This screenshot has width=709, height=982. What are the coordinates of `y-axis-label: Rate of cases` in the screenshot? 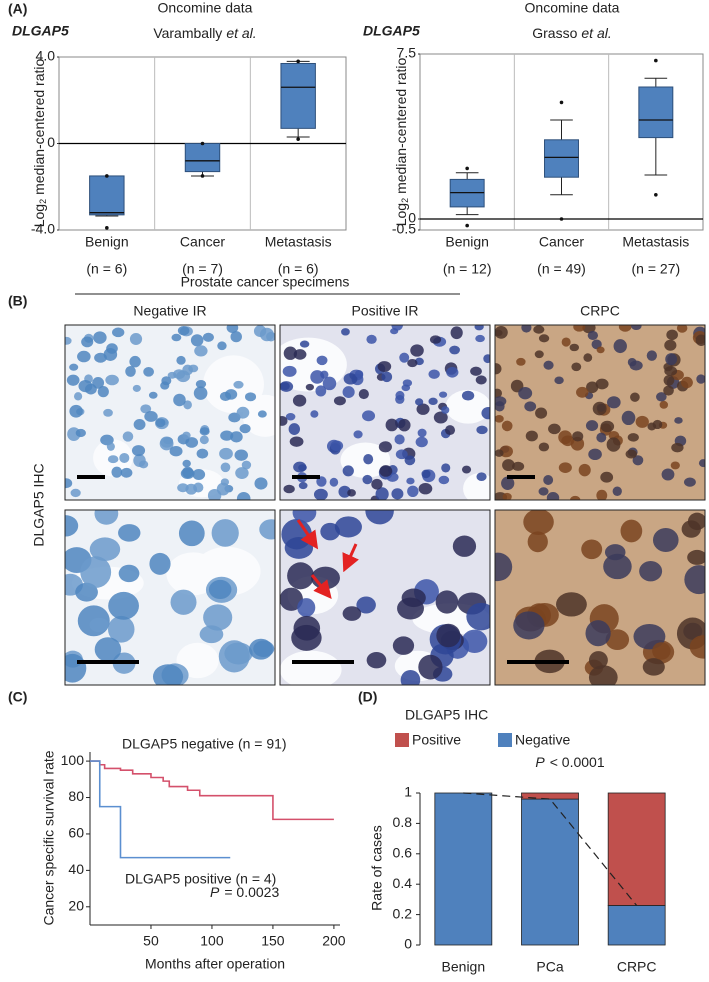 It's located at (377, 868).